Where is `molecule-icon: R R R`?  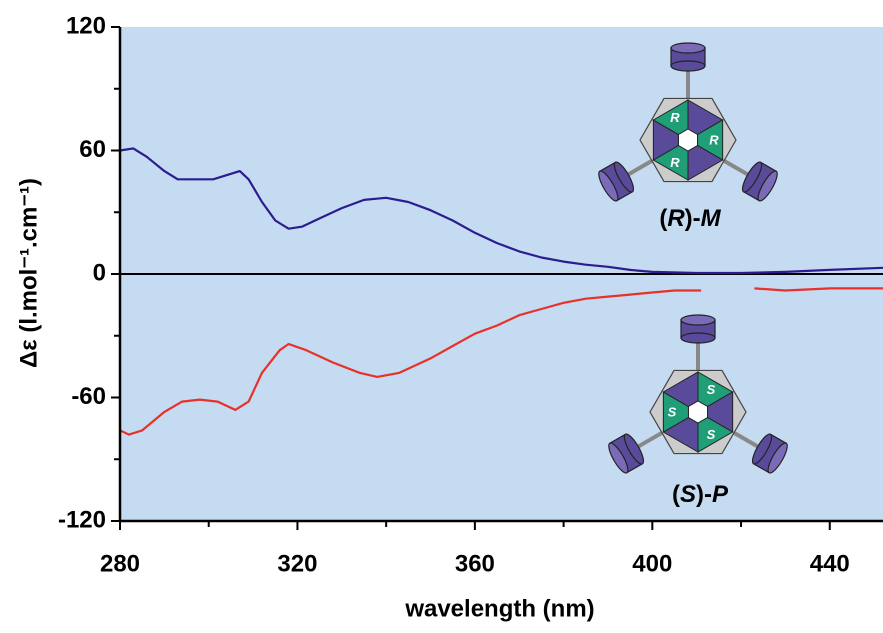
molecule-icon: R R R is located at coordinates (688, 122).